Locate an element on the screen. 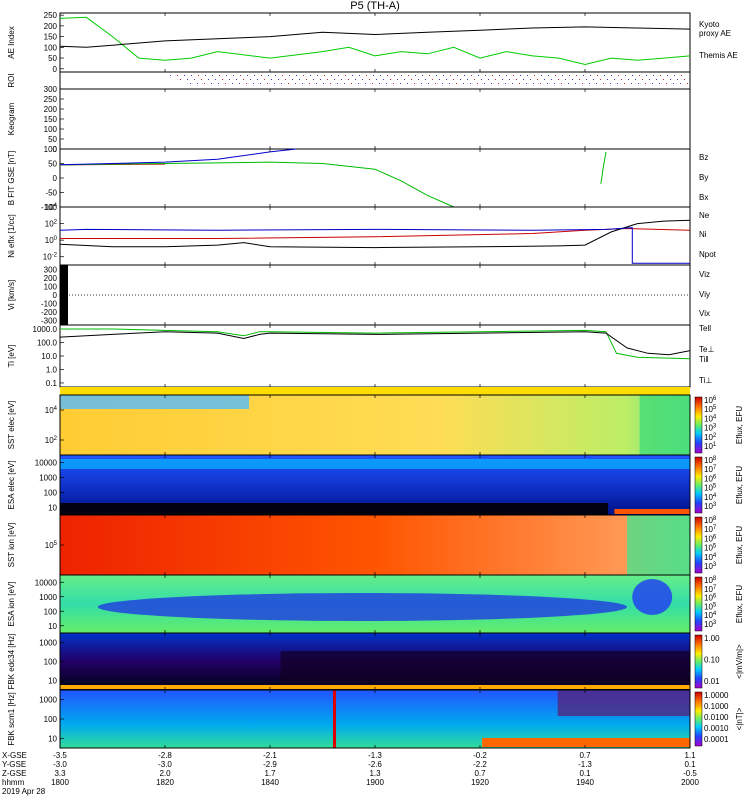 The image size is (750, 800). y-tick-label: 1000 is located at coordinates (48, 700).